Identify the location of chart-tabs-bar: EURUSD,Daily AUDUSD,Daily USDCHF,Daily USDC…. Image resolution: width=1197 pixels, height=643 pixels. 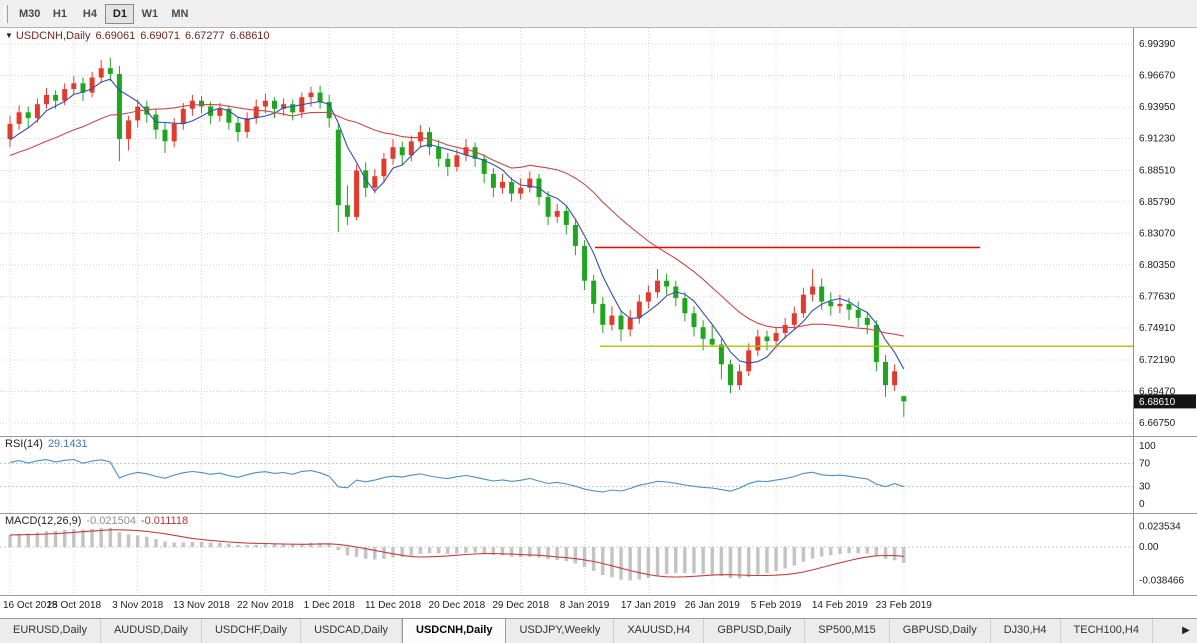
(598, 630).